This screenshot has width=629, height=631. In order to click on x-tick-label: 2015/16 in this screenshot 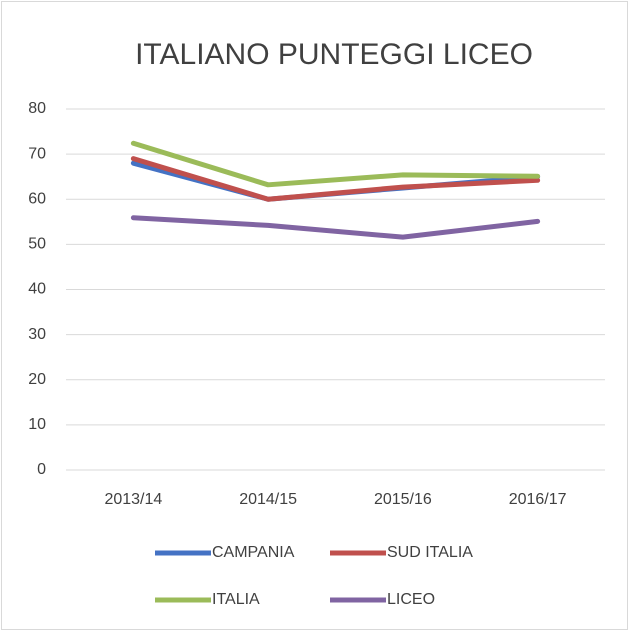, I will do `click(403, 499)`.